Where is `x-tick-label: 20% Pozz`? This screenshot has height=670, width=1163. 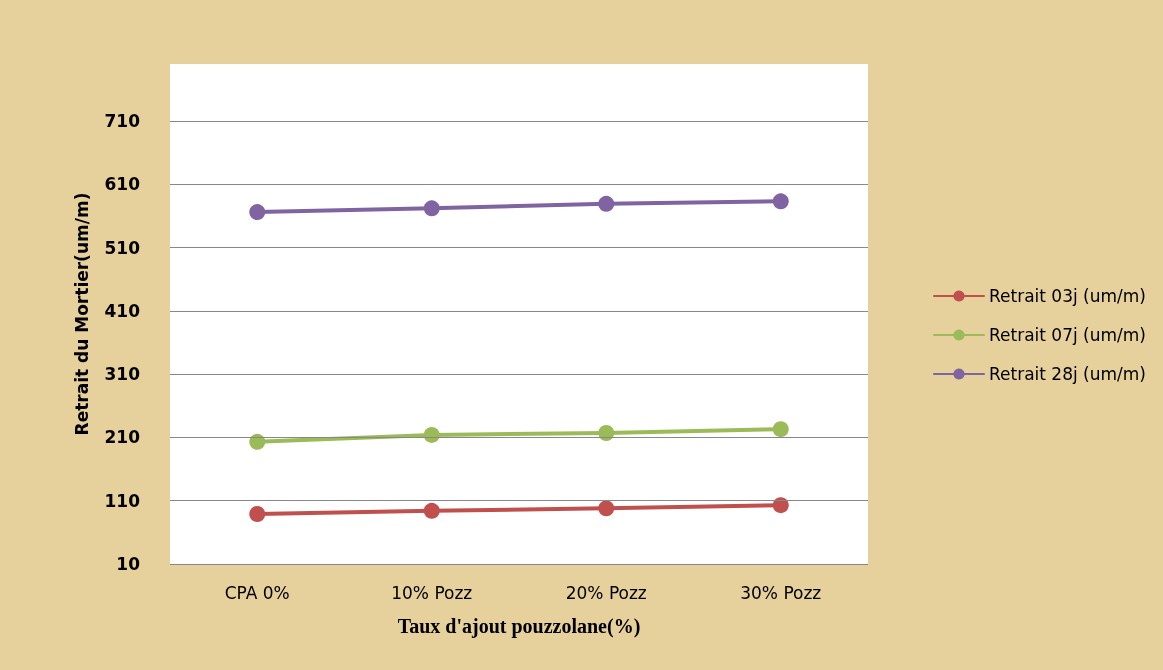
x-tick-label: 20% Pozz is located at coordinates (606, 592).